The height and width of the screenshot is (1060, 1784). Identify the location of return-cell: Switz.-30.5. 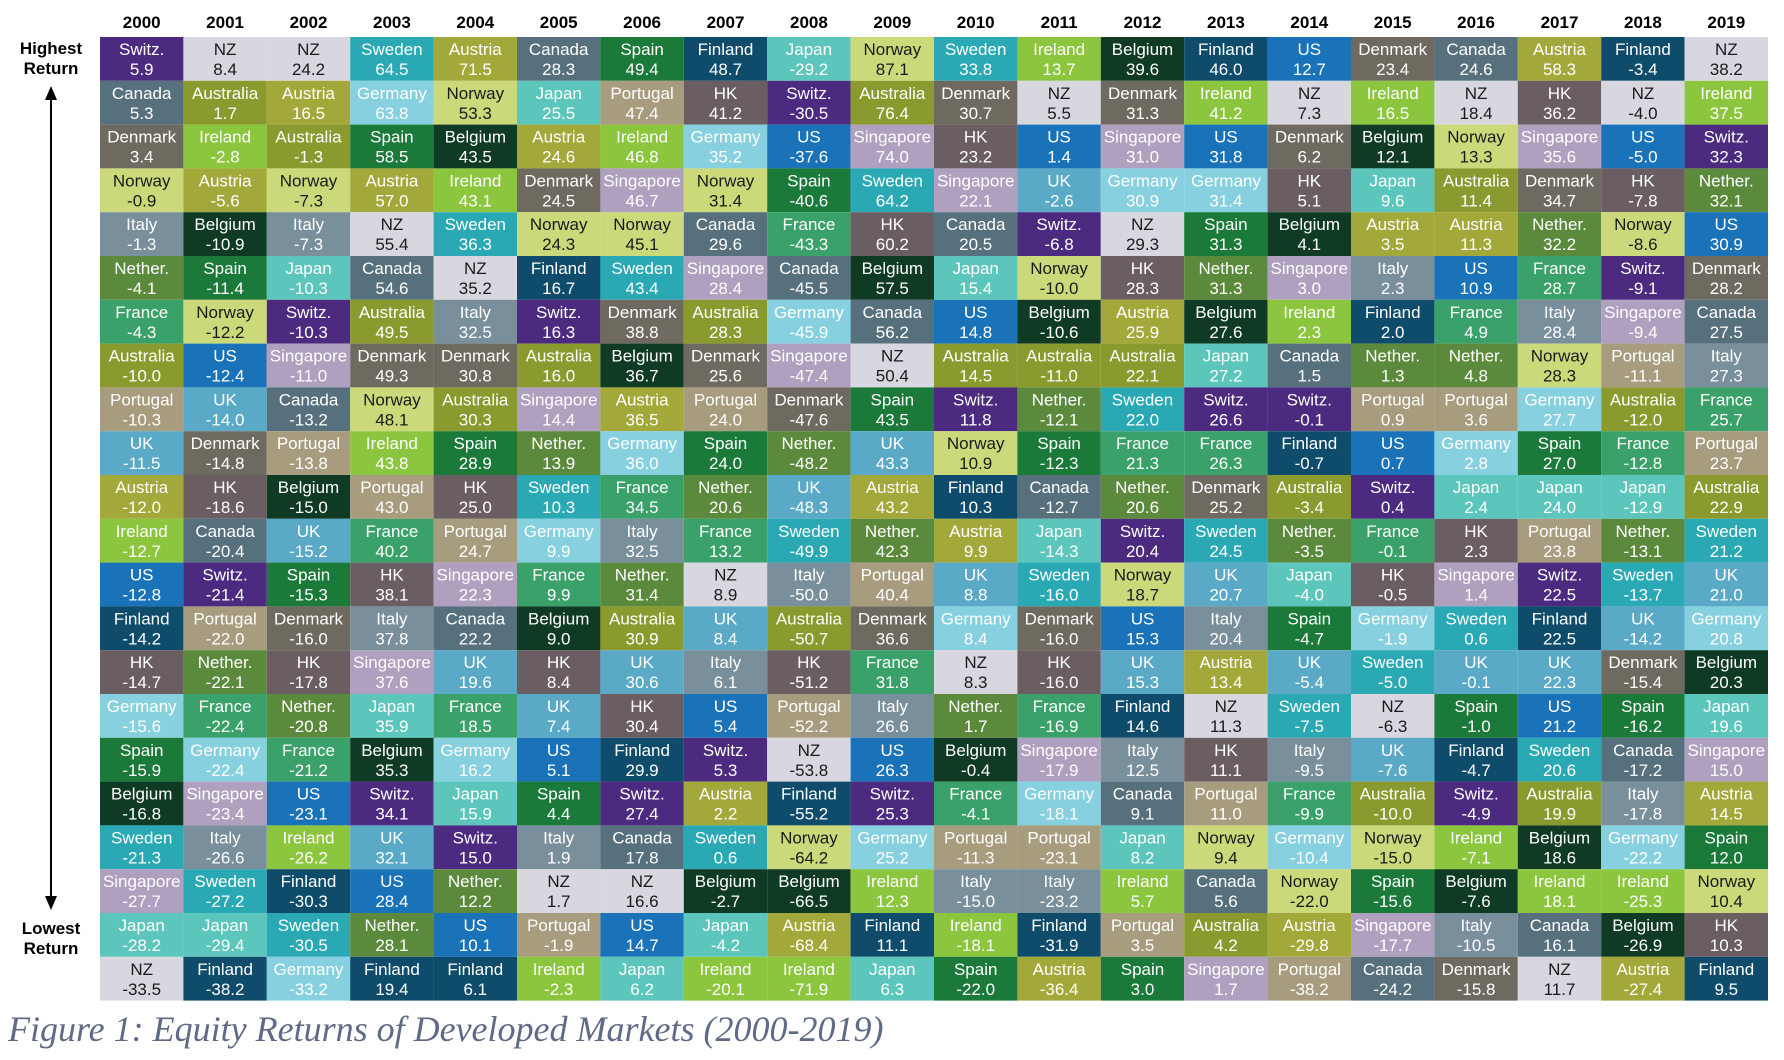
(809, 102).